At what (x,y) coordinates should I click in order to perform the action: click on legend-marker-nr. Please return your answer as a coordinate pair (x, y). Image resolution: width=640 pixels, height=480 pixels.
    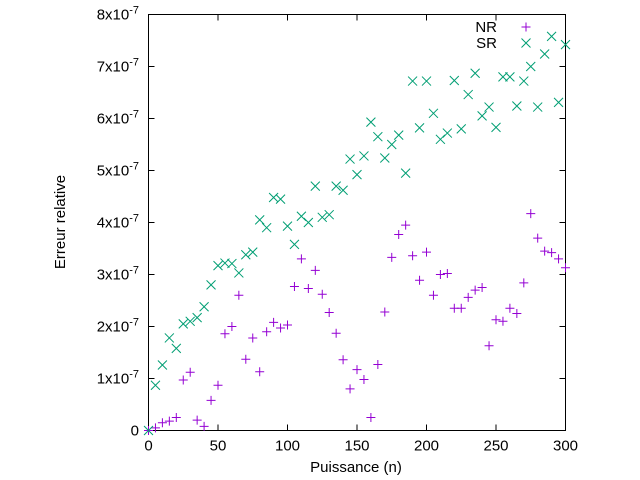
    Looking at the image, I should click on (526, 27).